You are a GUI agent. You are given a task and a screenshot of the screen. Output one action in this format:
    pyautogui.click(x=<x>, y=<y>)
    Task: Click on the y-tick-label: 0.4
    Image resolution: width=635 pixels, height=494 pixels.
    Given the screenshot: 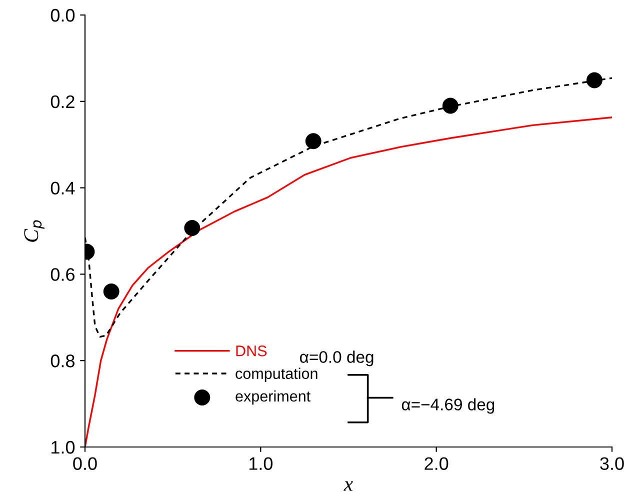 What is the action you would take?
    pyautogui.click(x=62, y=188)
    